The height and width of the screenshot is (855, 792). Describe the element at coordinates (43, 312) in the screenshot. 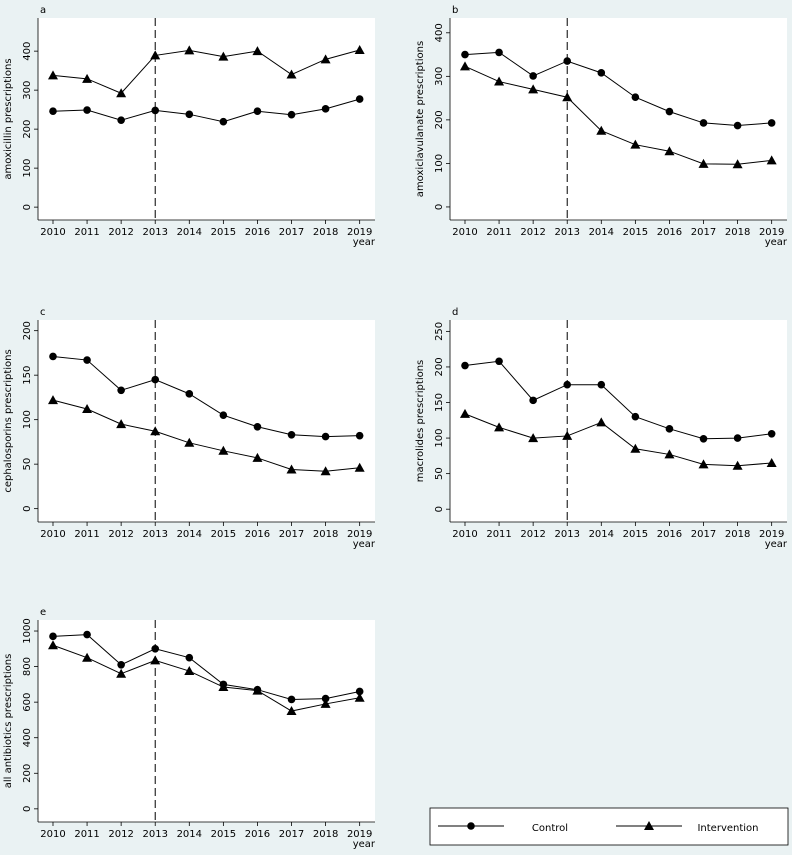

I see `panel-label: c` at that location.